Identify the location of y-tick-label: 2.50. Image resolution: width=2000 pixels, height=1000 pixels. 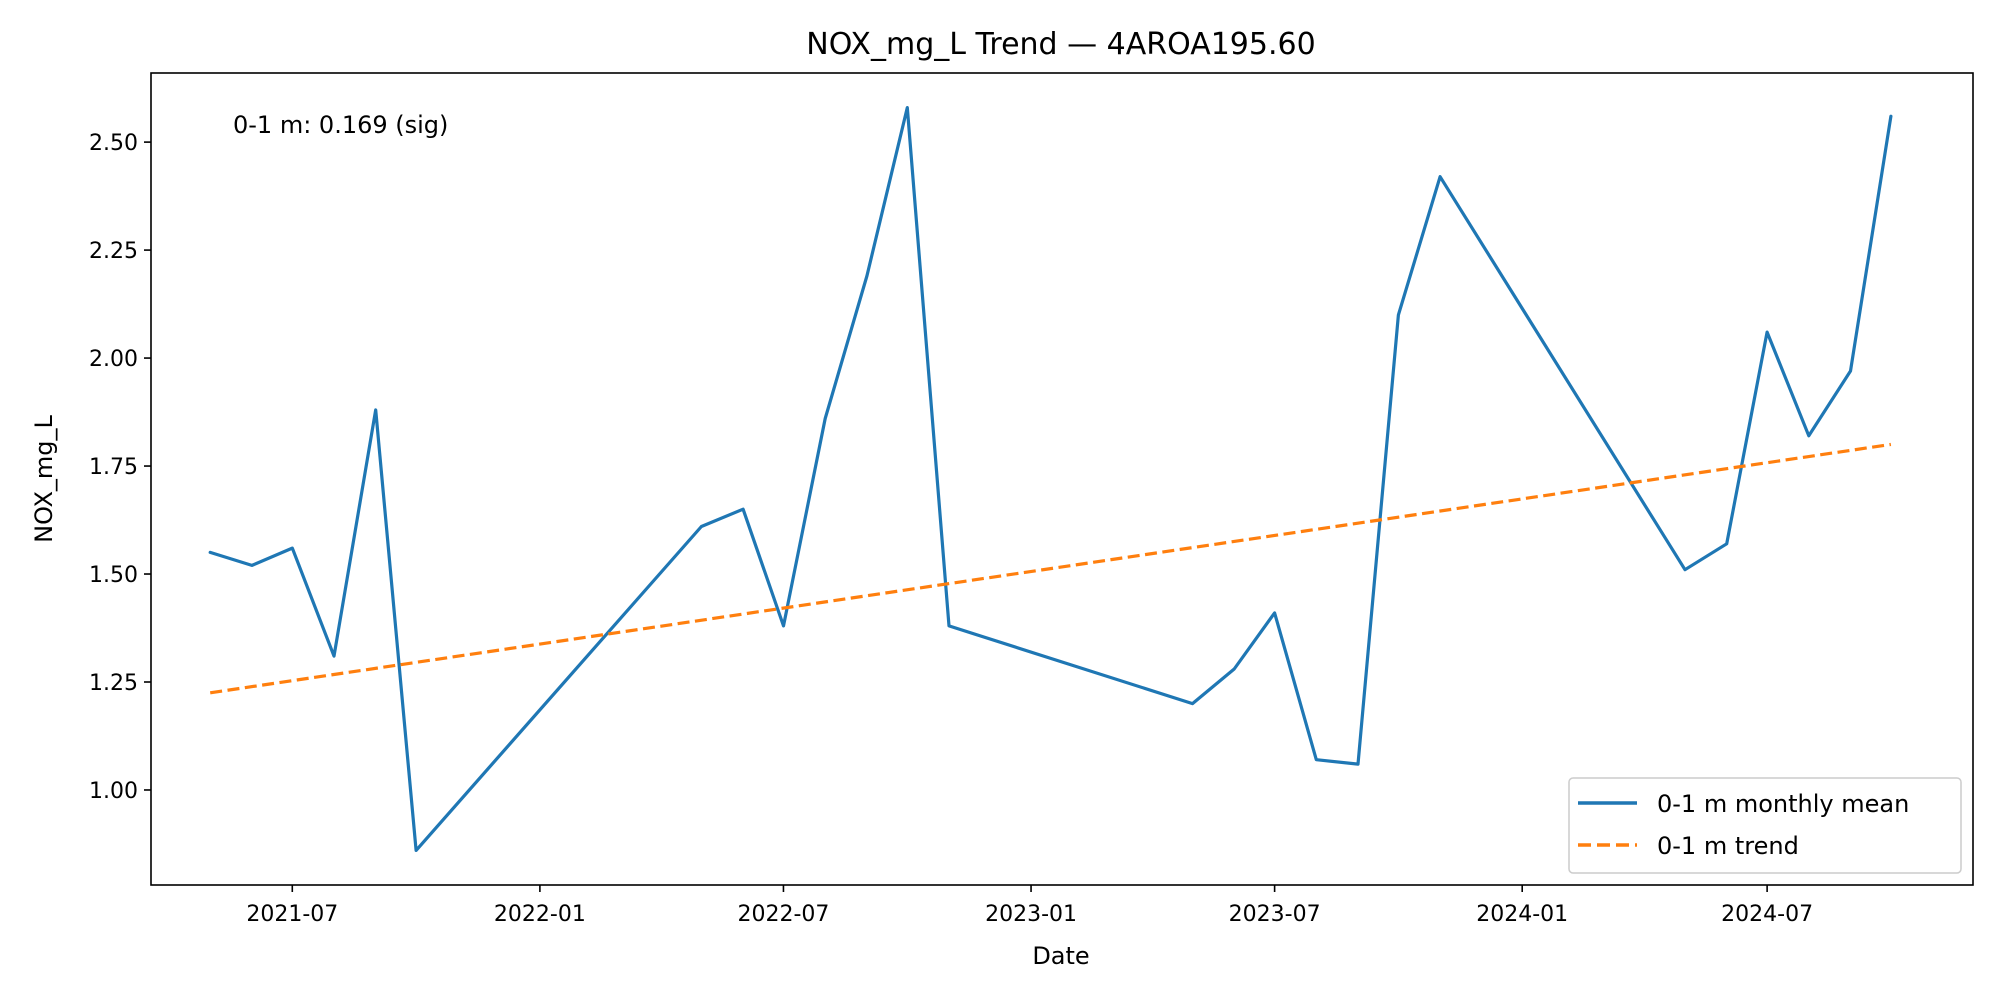
(113, 143).